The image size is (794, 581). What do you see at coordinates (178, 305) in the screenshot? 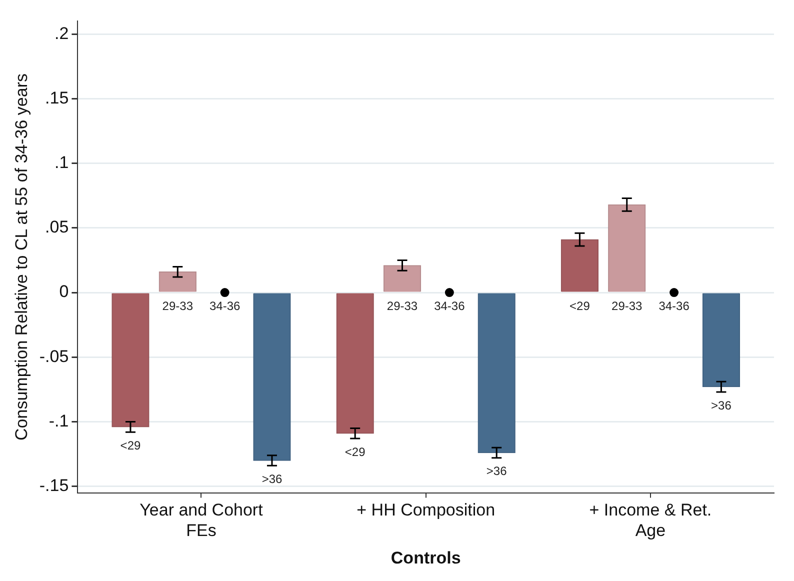
I see `series-label: 29-33` at bounding box center [178, 305].